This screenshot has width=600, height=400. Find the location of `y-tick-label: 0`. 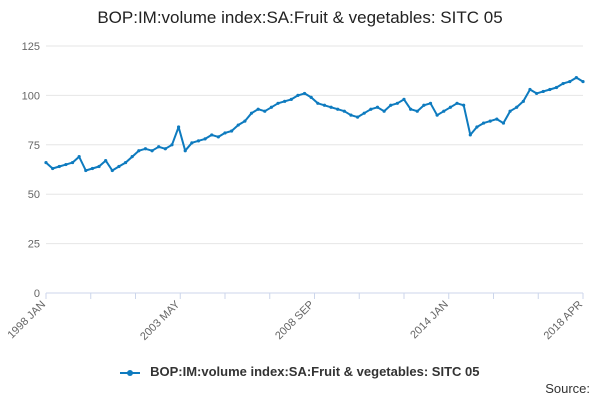

y-tick-label: 0 is located at coordinates (37, 294).